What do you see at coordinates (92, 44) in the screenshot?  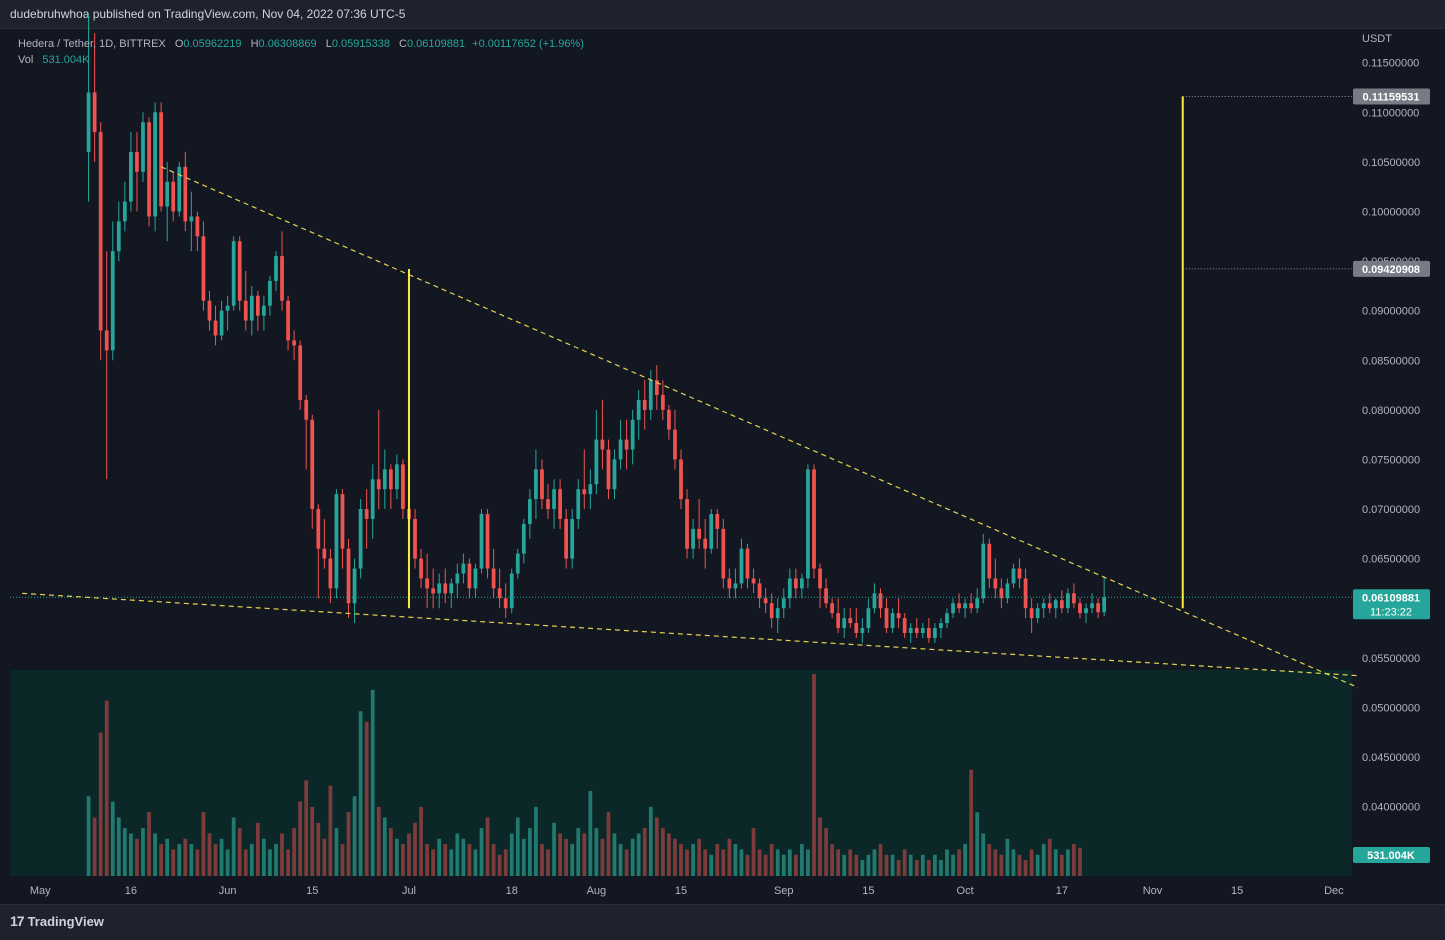 I see `legend-symbol: Hedera / Tether, 1D, BITTREX` at bounding box center [92, 44].